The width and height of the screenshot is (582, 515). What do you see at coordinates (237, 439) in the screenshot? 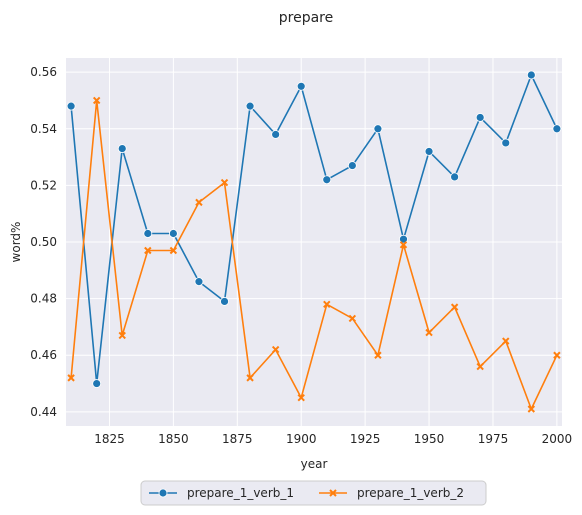
I see `x-tick-label: 1875` at bounding box center [237, 439].